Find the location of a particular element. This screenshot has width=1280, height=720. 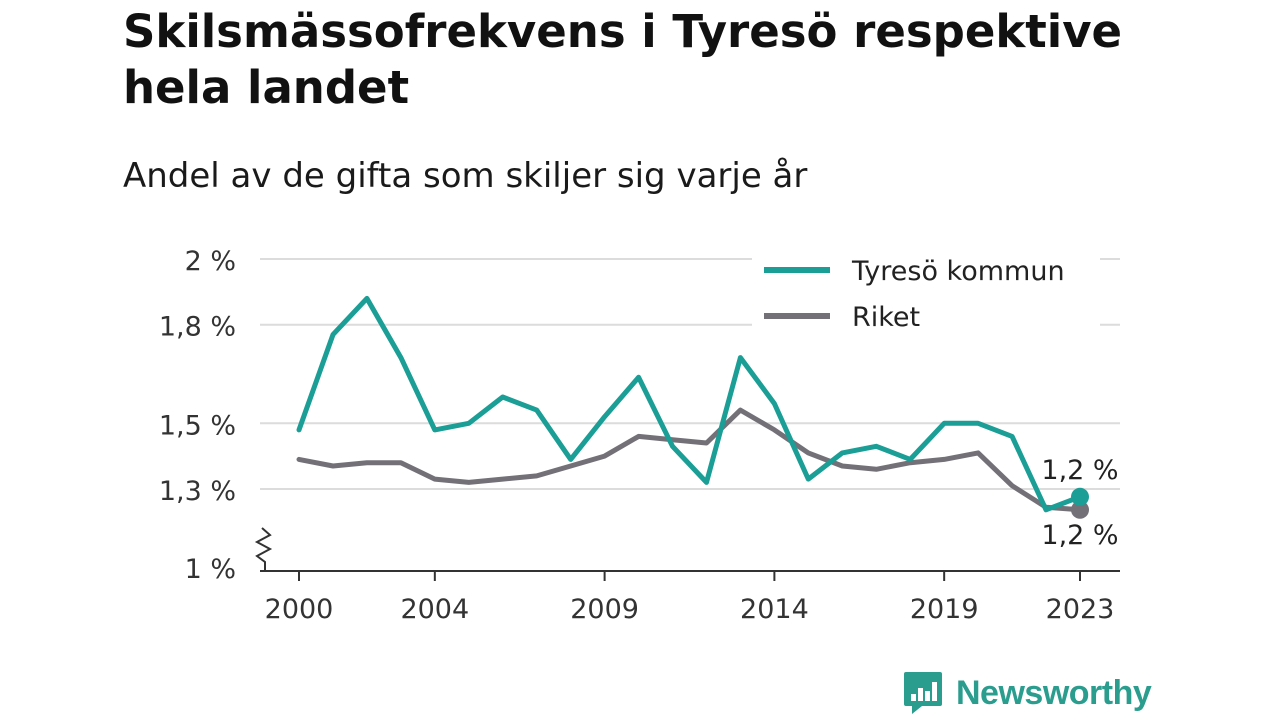

x-tick-label: 2023 is located at coordinates (1080, 609).